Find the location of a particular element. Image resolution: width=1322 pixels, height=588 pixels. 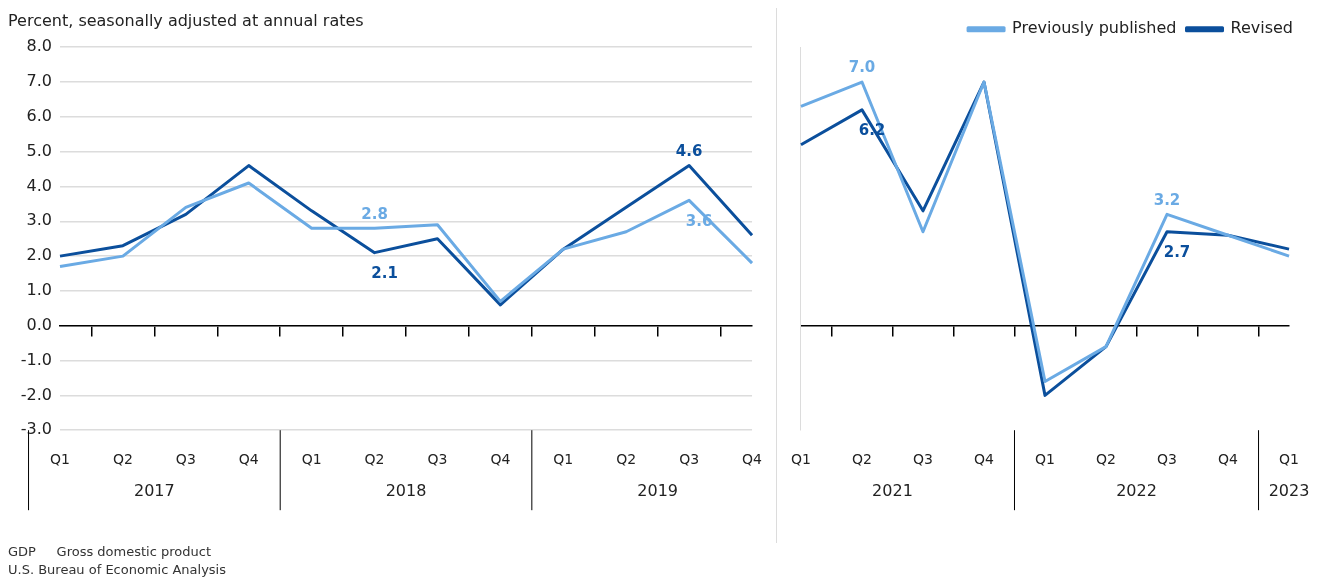

y-tick-label: 5.0 is located at coordinates (39, 150).